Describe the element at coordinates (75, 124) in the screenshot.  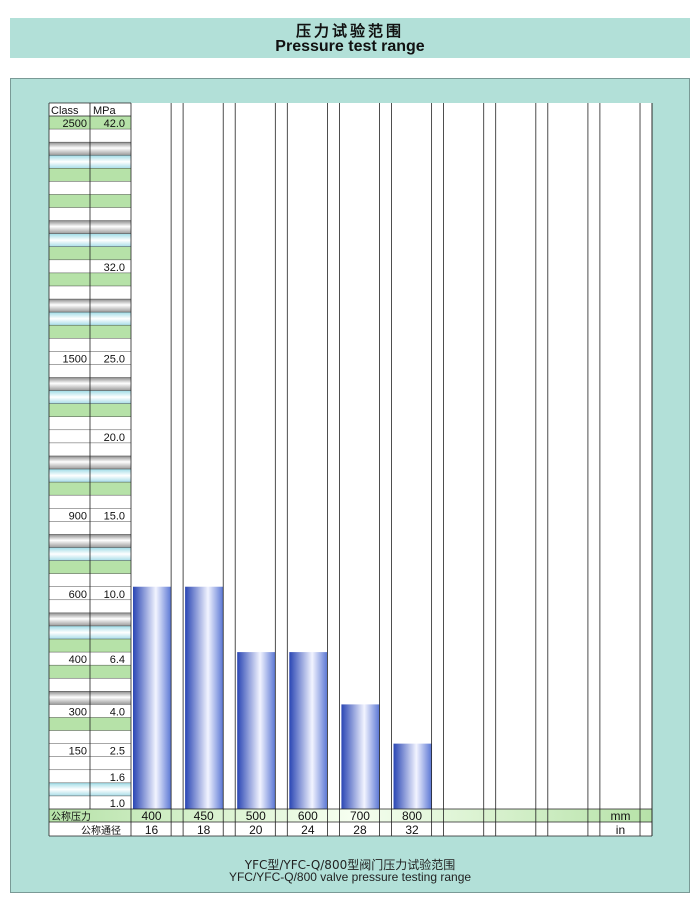
I see `class-tick-label: 2500` at that location.